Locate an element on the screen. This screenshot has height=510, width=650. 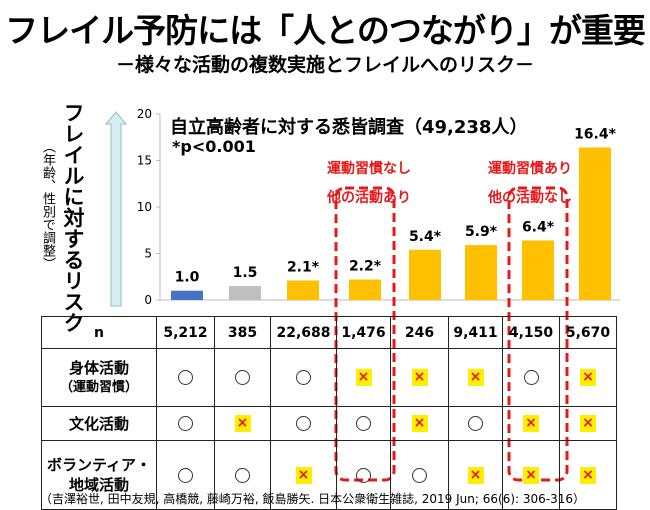
n-value: 1,476 is located at coordinates (363, 332).